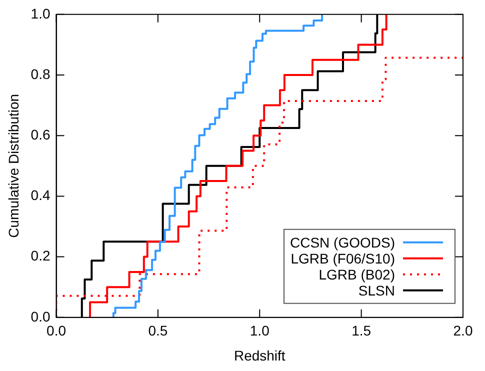 The width and height of the screenshot is (485, 371). I want to click on y-tick-label: 0.8, so click(40, 74).